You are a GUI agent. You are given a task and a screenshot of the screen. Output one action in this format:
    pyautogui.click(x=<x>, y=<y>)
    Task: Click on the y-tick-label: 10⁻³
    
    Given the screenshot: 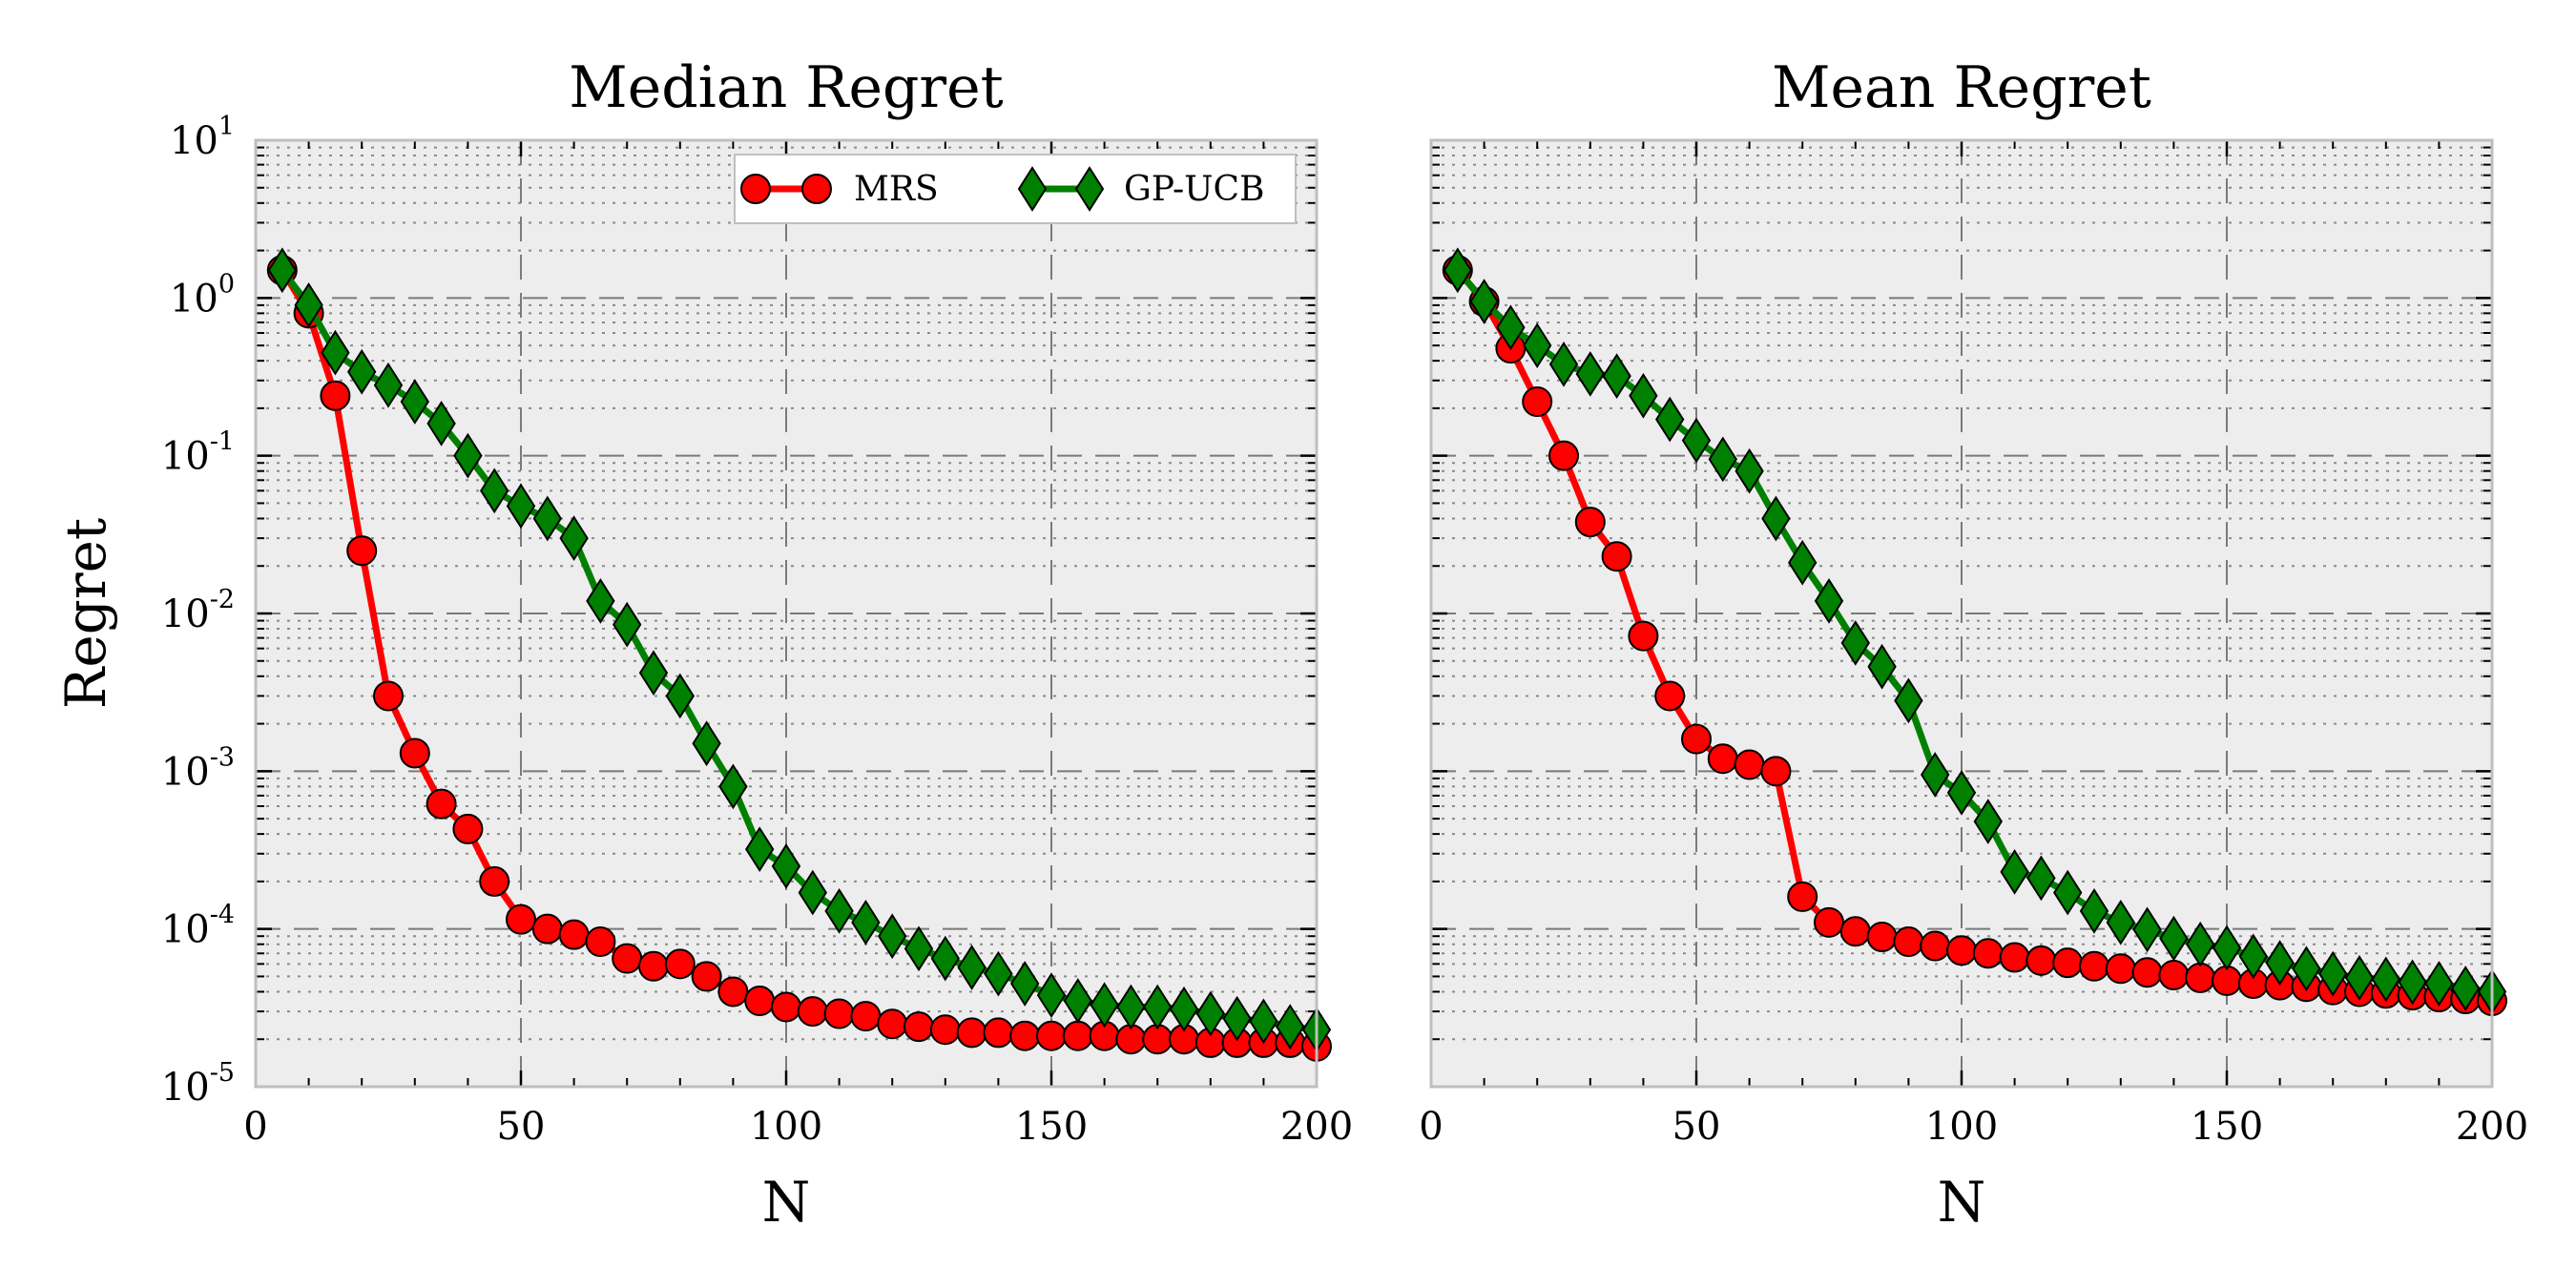 What is the action you would take?
    pyautogui.click(x=198, y=768)
    